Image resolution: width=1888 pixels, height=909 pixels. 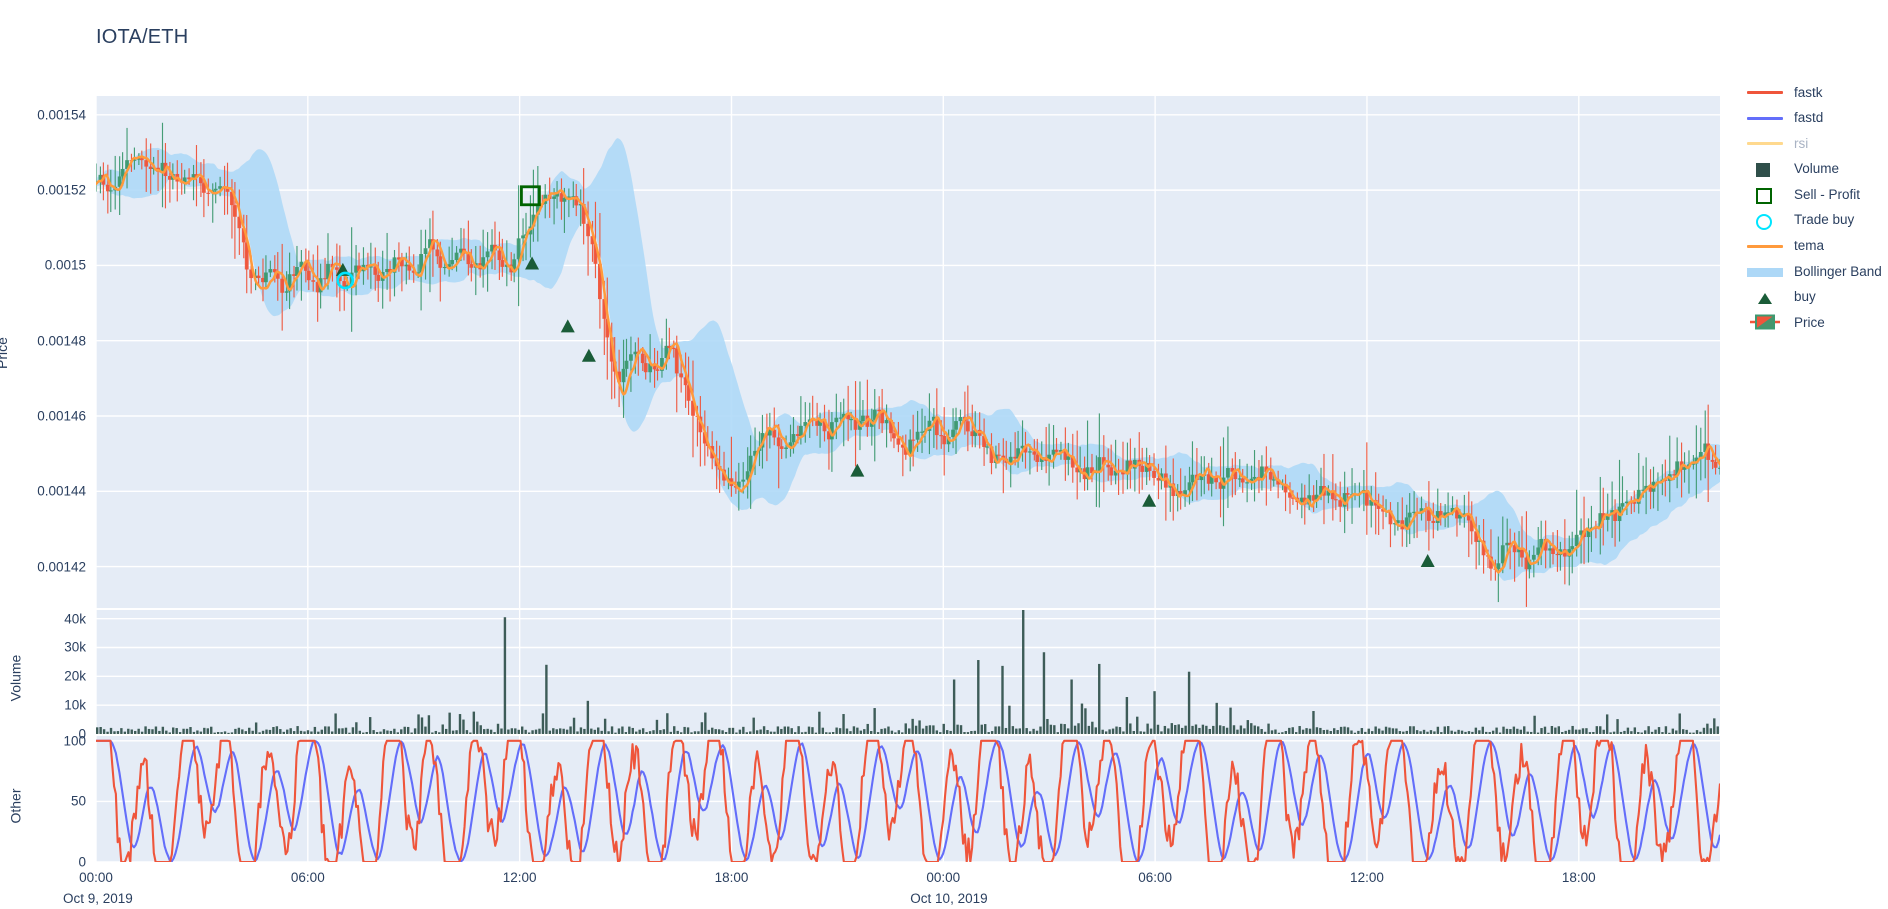 What do you see at coordinates (75, 705) in the screenshot?
I see `volume-ytick-label: 10k` at bounding box center [75, 705].